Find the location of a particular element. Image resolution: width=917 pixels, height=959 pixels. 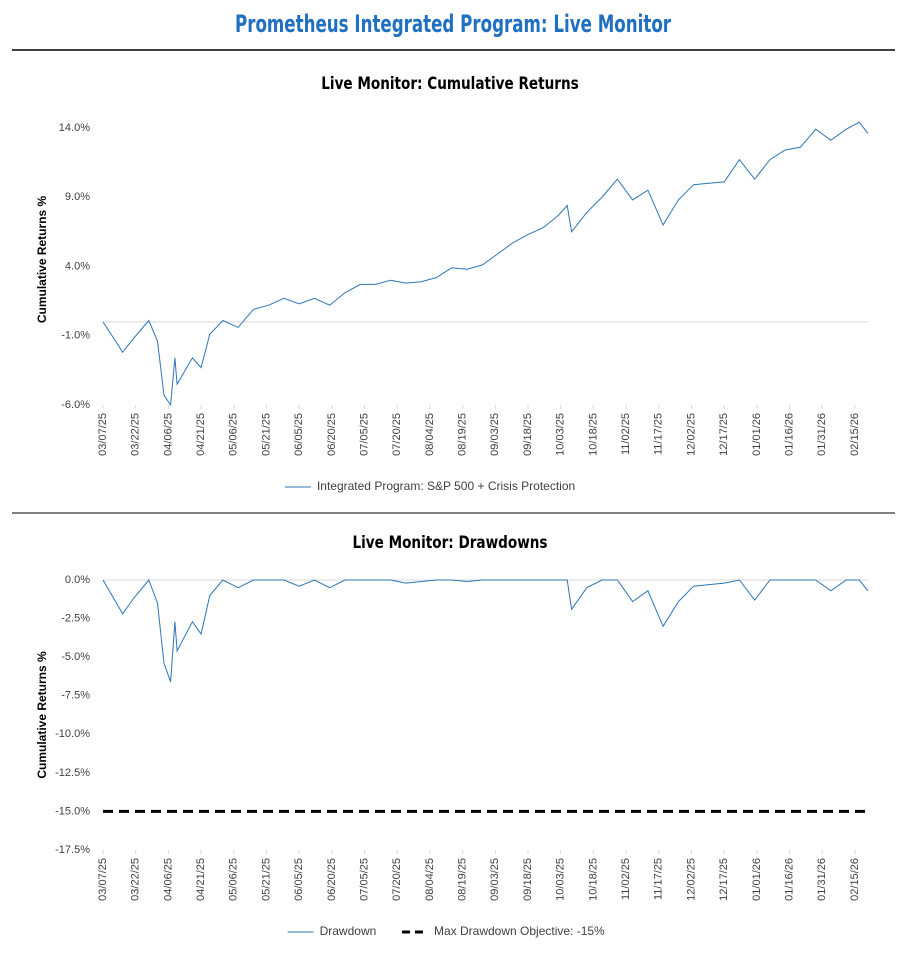

y-tick-label: 14.0% is located at coordinates (74, 128).